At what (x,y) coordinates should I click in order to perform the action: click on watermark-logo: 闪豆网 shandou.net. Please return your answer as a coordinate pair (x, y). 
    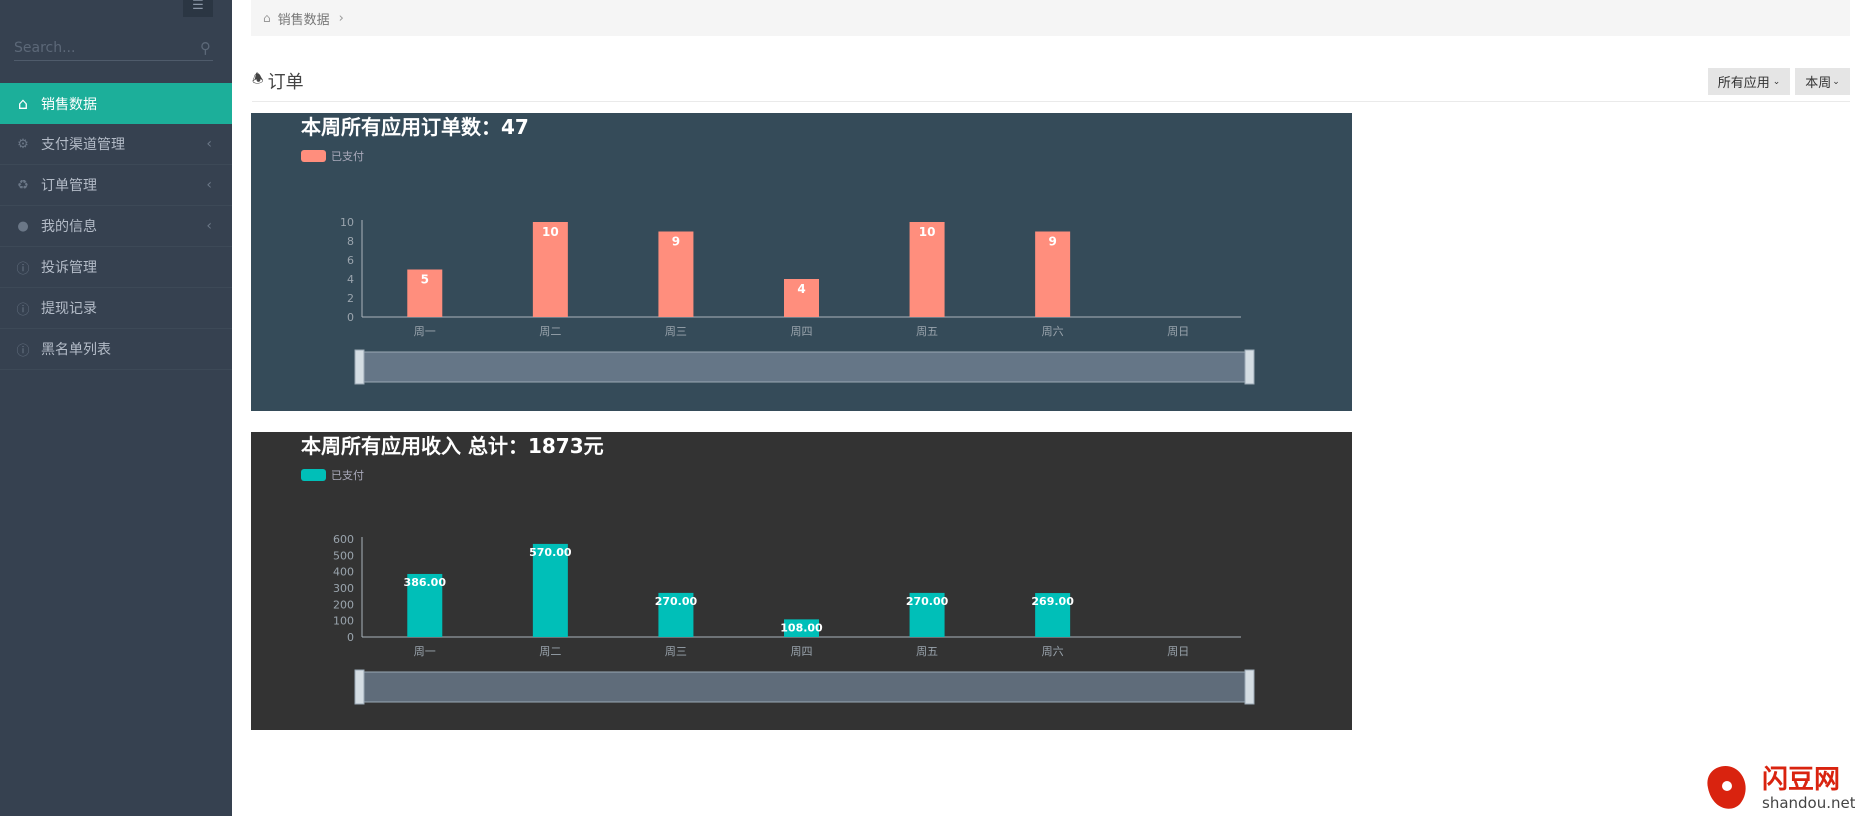
    Looking at the image, I should click on (1778, 786).